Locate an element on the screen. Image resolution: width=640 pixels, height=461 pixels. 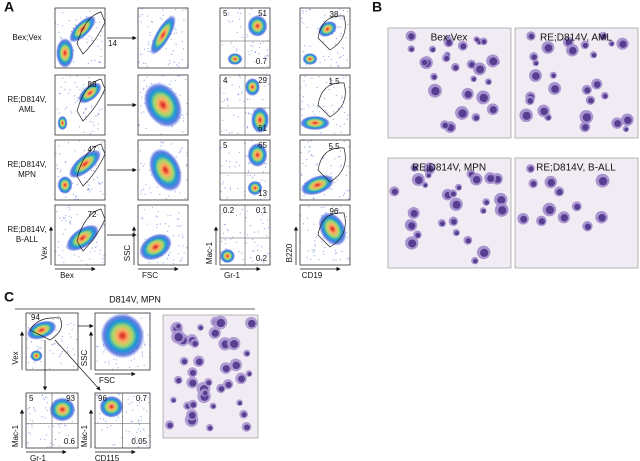
quadrant-value: 0.05 is located at coordinates (139, 441).